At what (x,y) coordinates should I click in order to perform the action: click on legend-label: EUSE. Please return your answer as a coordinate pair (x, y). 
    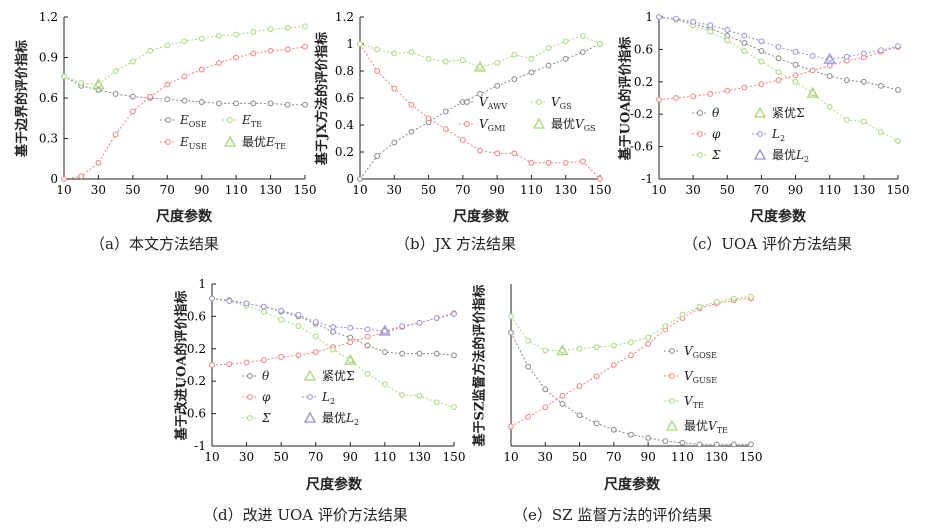
    Looking at the image, I should click on (193, 143).